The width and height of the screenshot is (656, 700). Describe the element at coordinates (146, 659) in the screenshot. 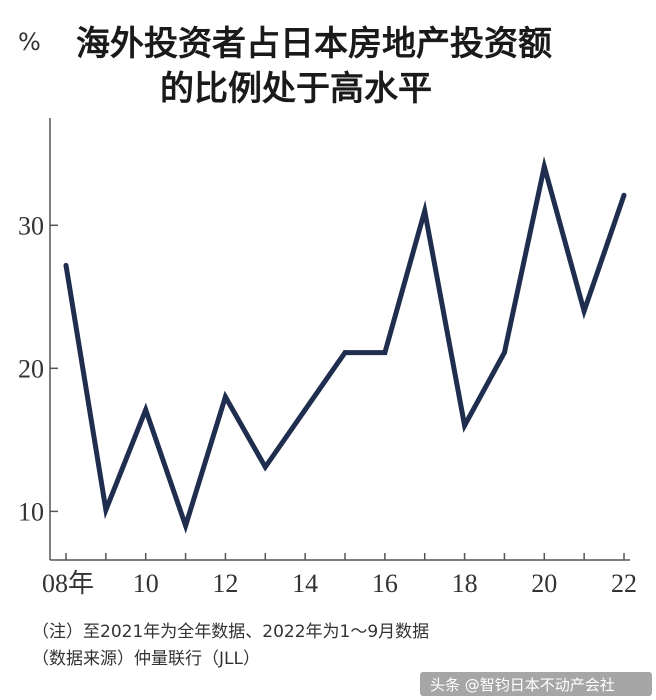

I see `note-line-2: （数据来源）仲量联行（JLL）` at that location.